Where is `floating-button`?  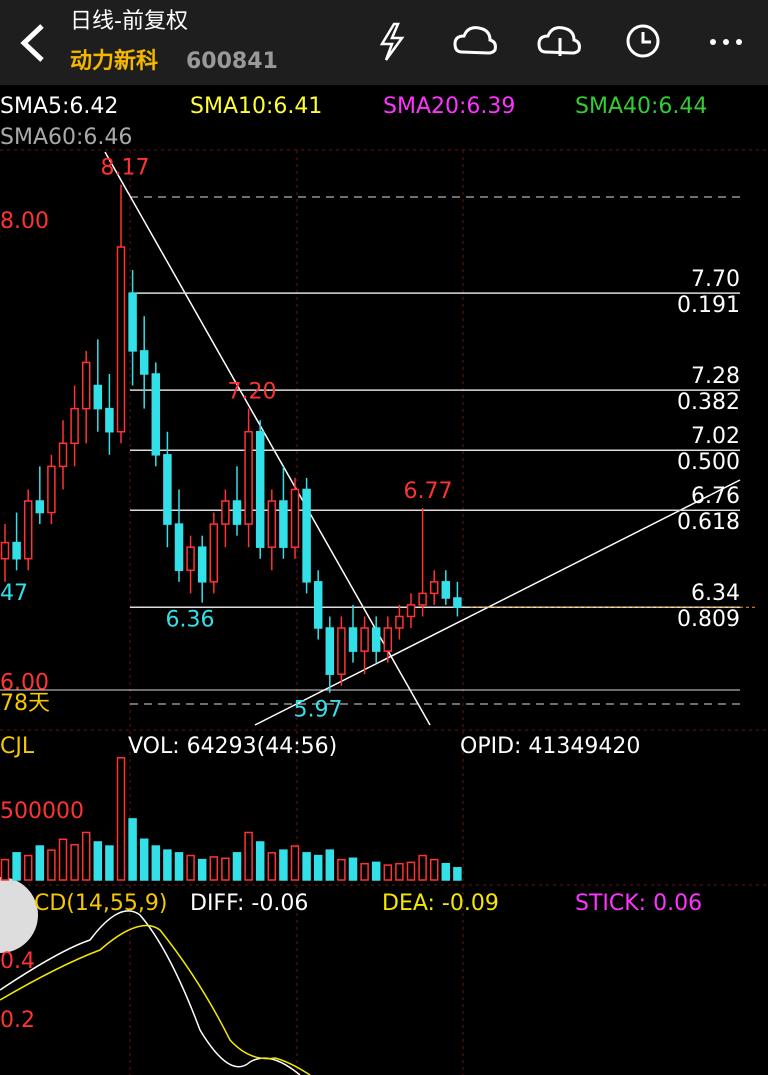 floating-button is located at coordinates (19, 915).